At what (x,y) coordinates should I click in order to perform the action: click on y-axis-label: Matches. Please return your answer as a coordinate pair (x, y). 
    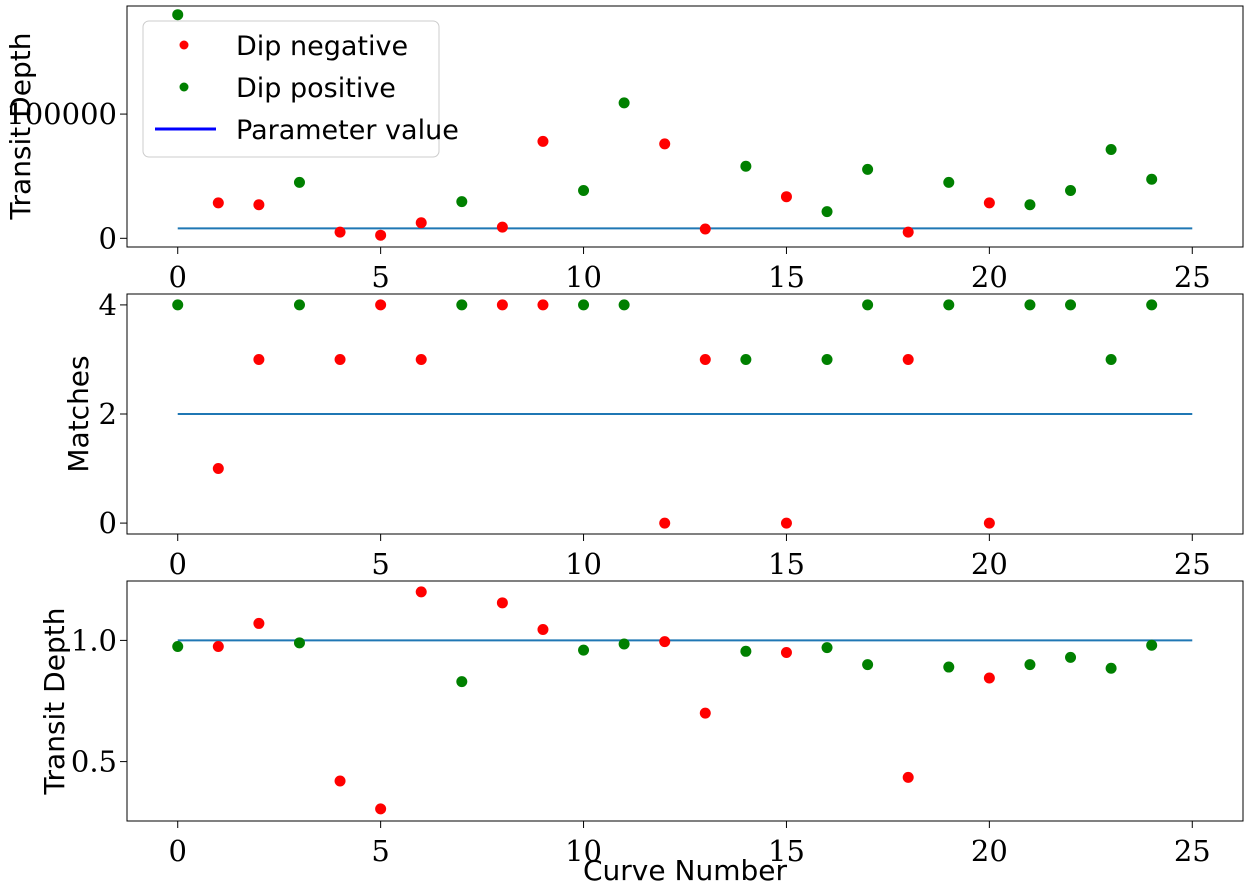
    Looking at the image, I should click on (78, 413).